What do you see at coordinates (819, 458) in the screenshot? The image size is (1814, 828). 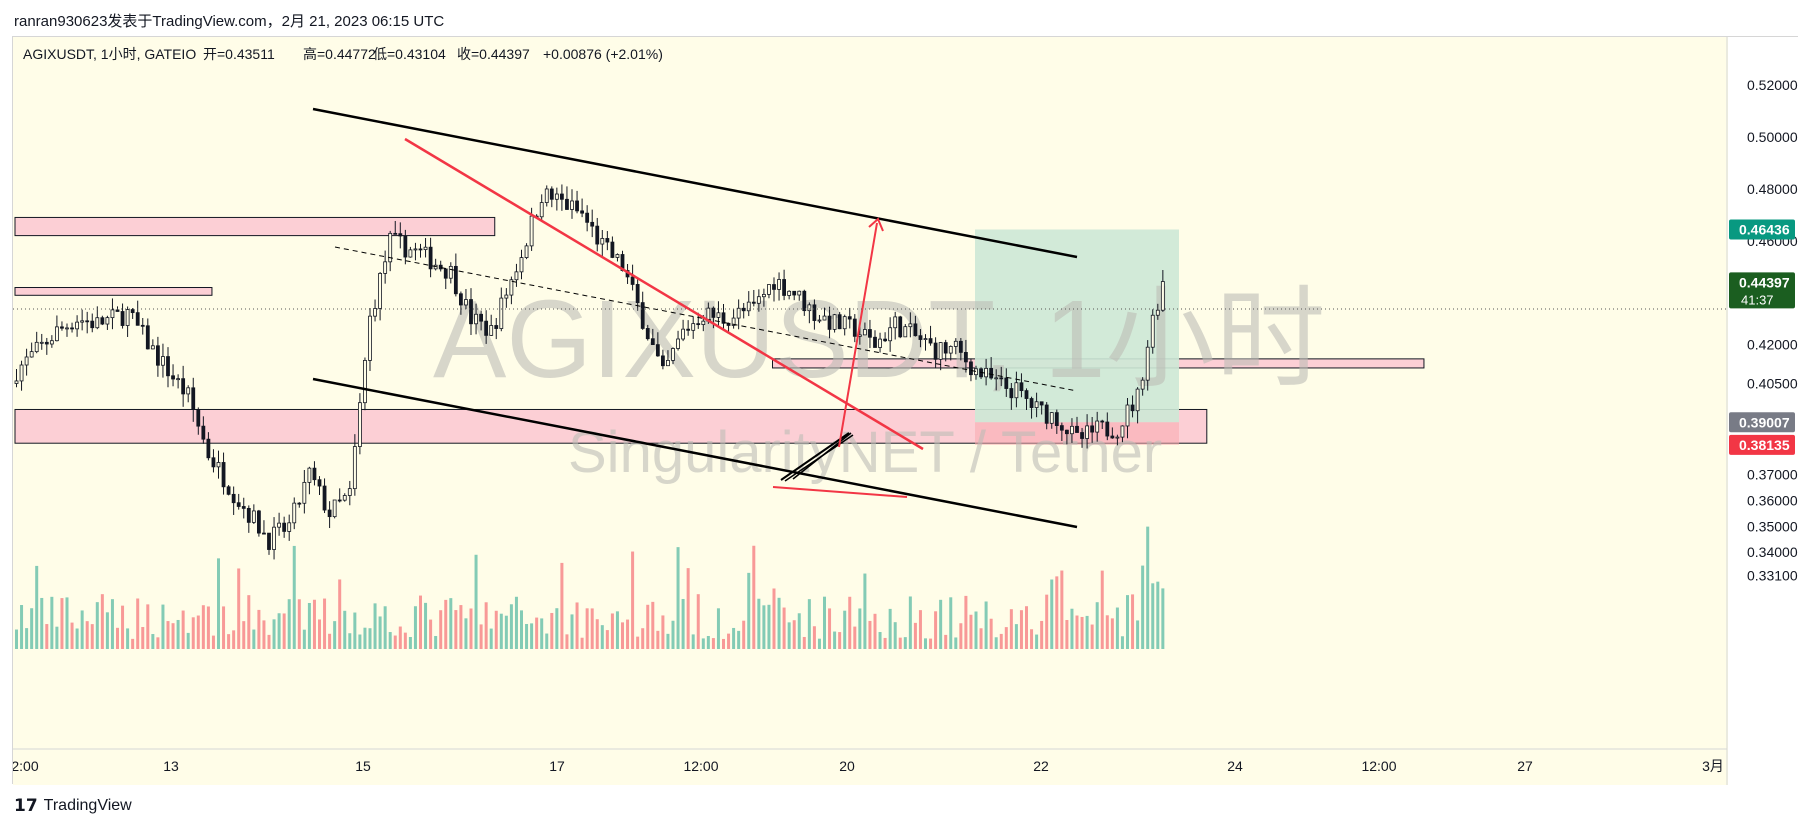 I see `flag-line-b` at bounding box center [819, 458].